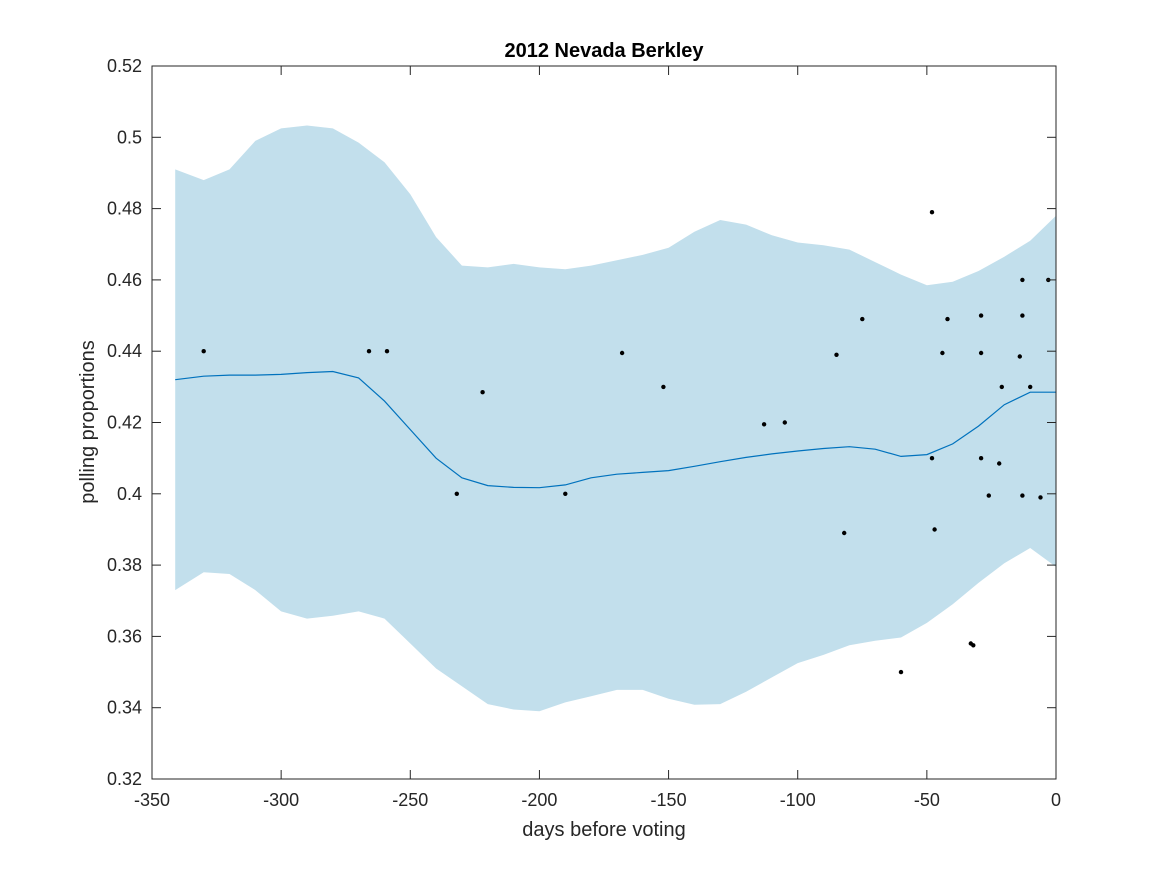 This screenshot has height=875, width=1167. What do you see at coordinates (152, 800) in the screenshot?
I see `x-tick-label: -350` at bounding box center [152, 800].